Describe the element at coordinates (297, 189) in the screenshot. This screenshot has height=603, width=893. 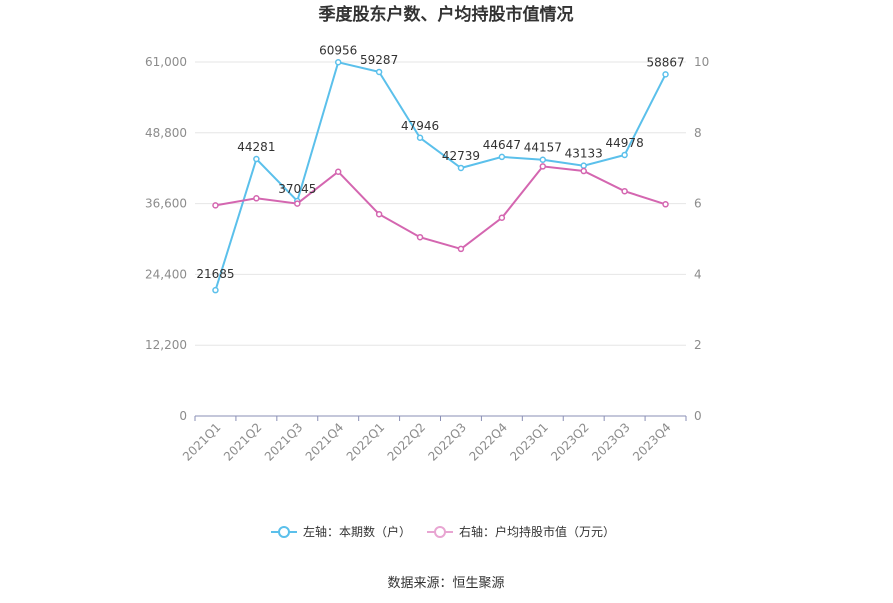
I see `data-label: 37045` at that location.